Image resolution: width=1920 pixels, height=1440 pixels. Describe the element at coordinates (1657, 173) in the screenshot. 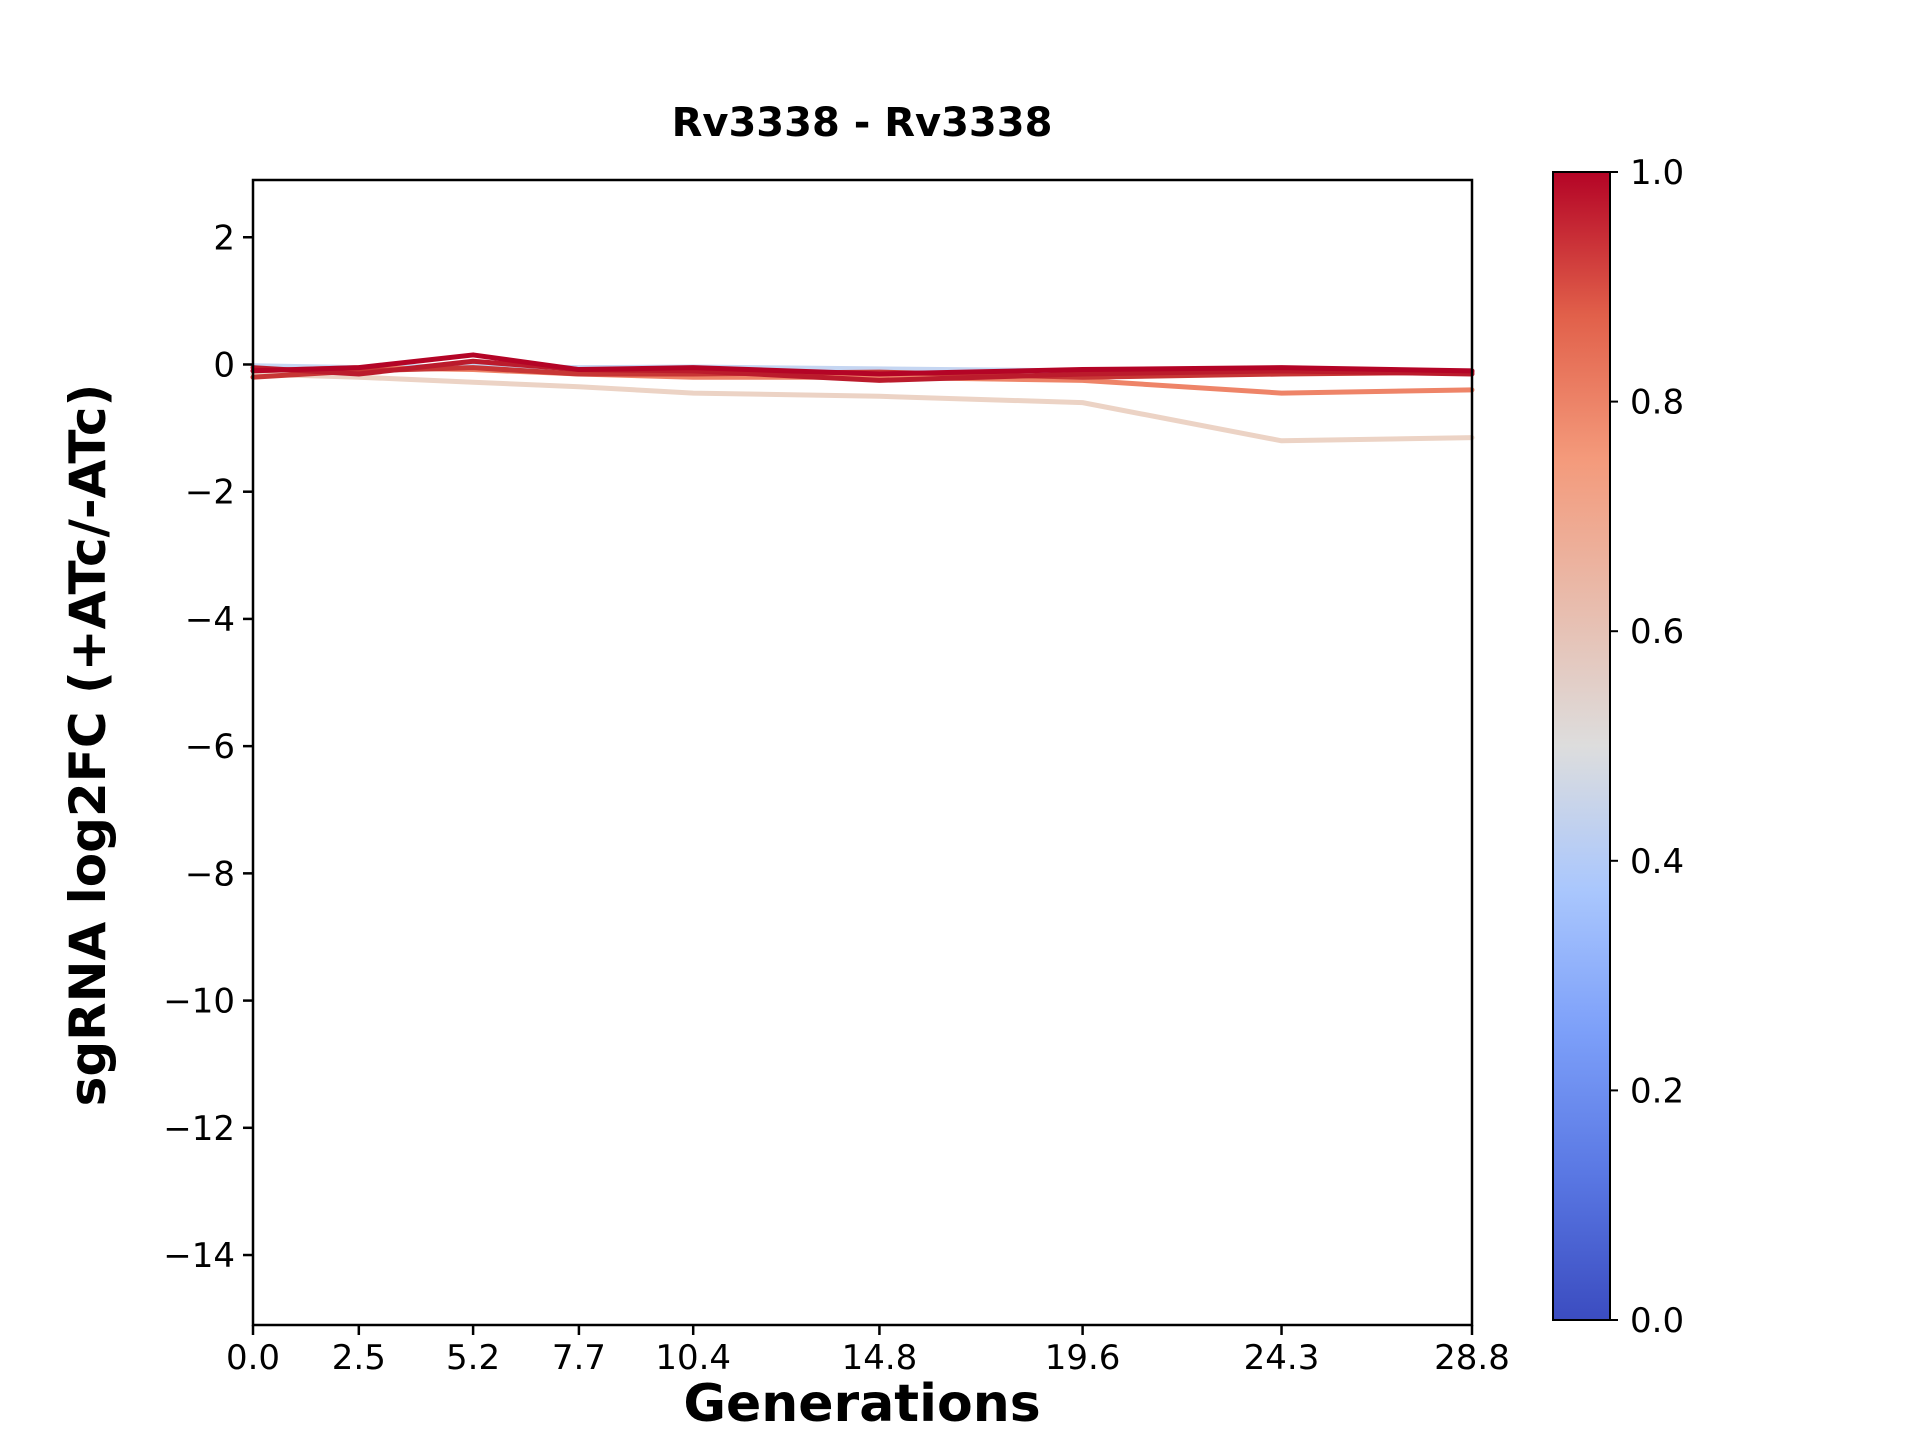

I see `colorbar-tick-label: 1.0` at that location.